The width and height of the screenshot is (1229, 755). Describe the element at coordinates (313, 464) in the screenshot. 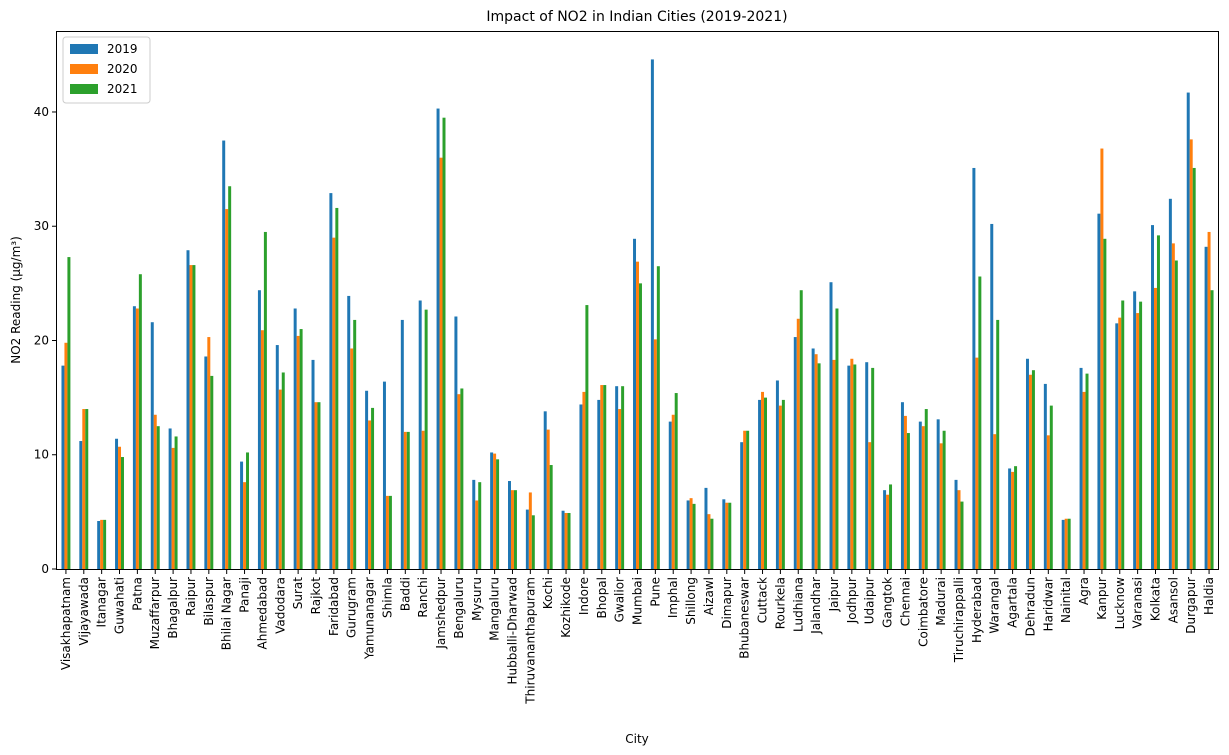

I see `bar-2019-rajkot` at that location.